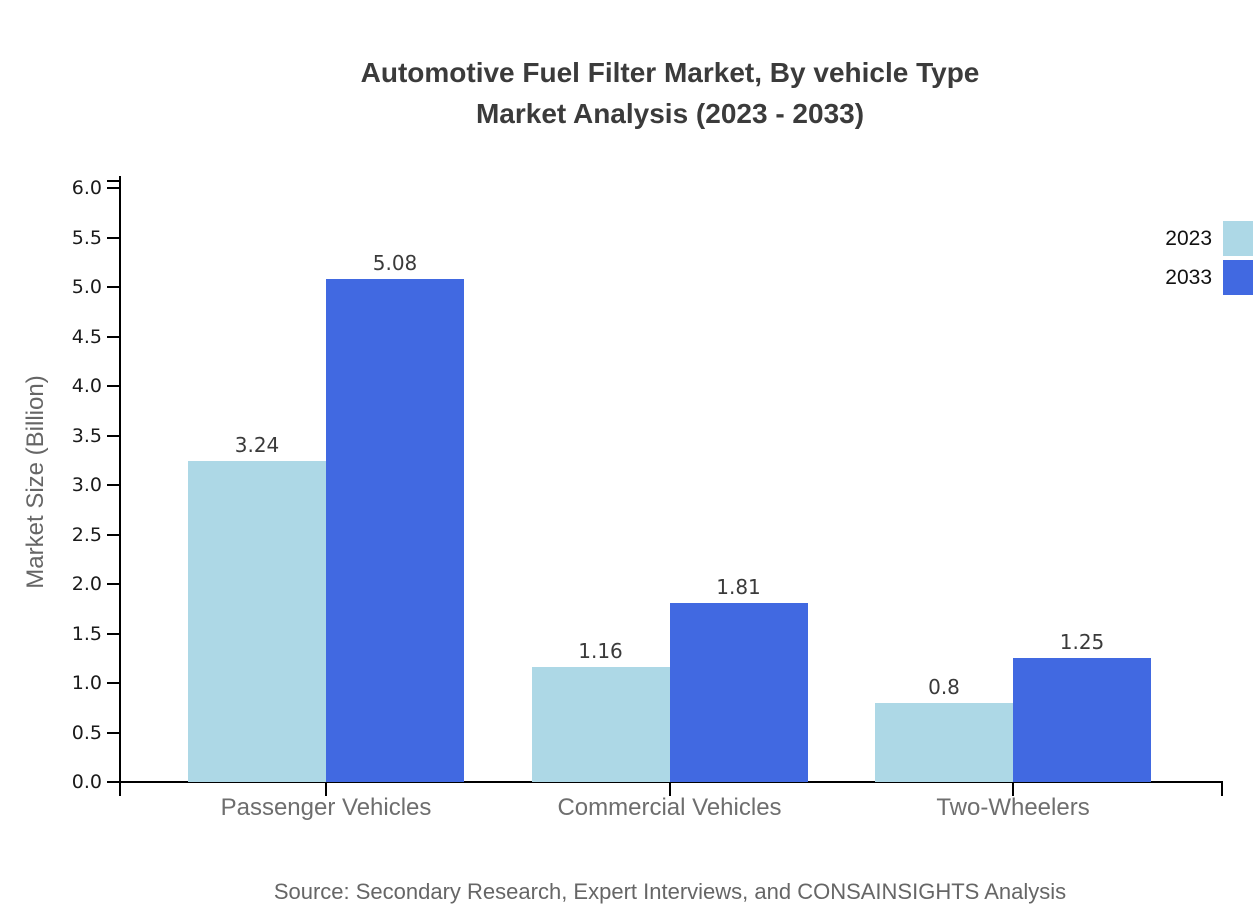  Describe the element at coordinates (86, 386) in the screenshot. I see `y-tick-label: 4.0` at that location.